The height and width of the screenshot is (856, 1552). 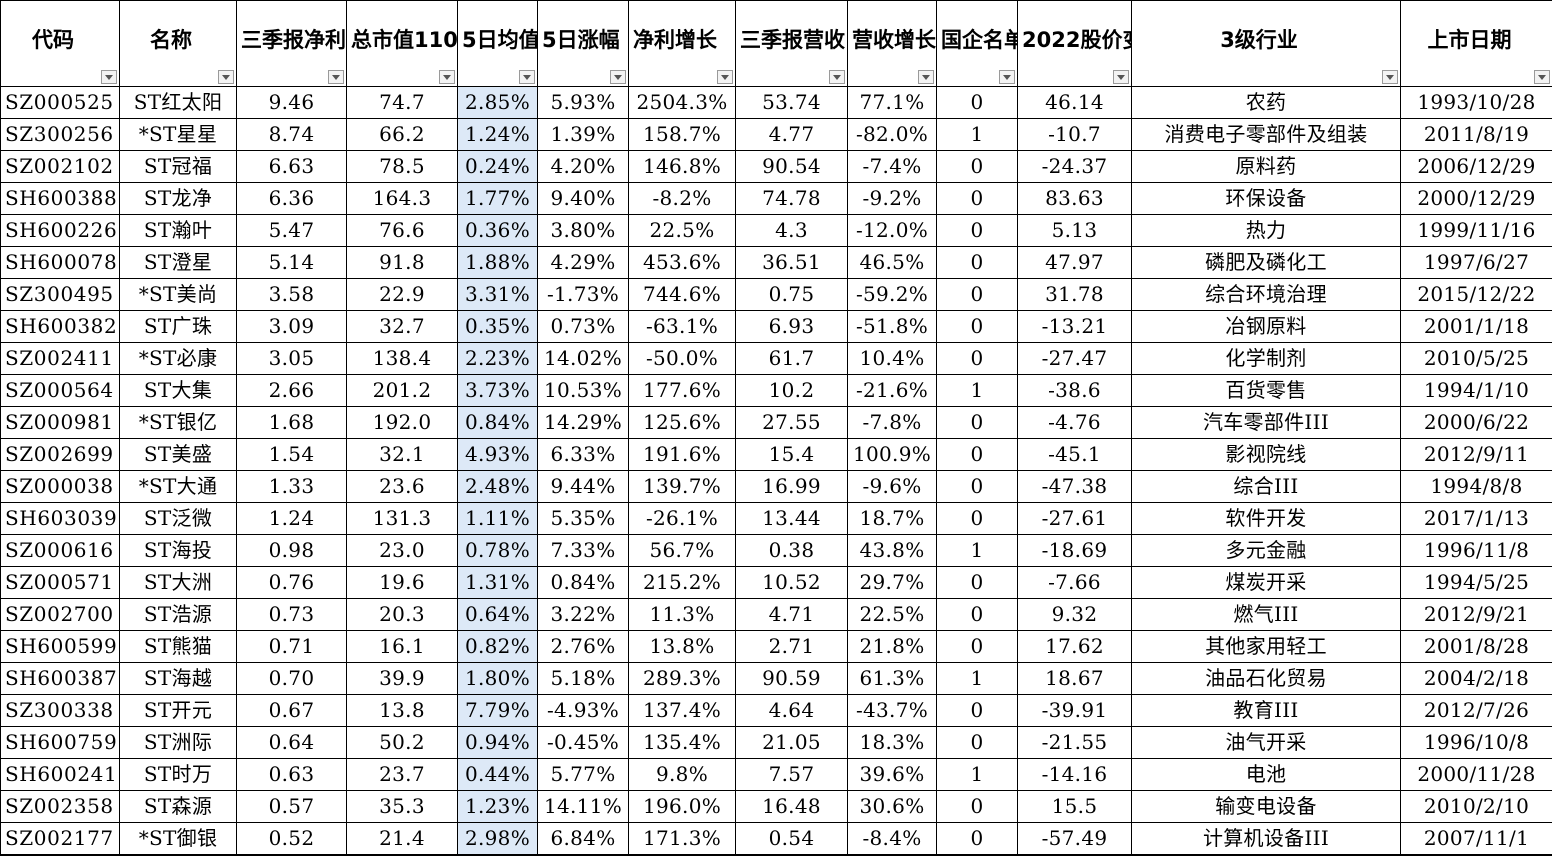 What do you see at coordinates (497, 742) in the screenshot?
I see `cell-avg5: 0.94%` at bounding box center [497, 742].